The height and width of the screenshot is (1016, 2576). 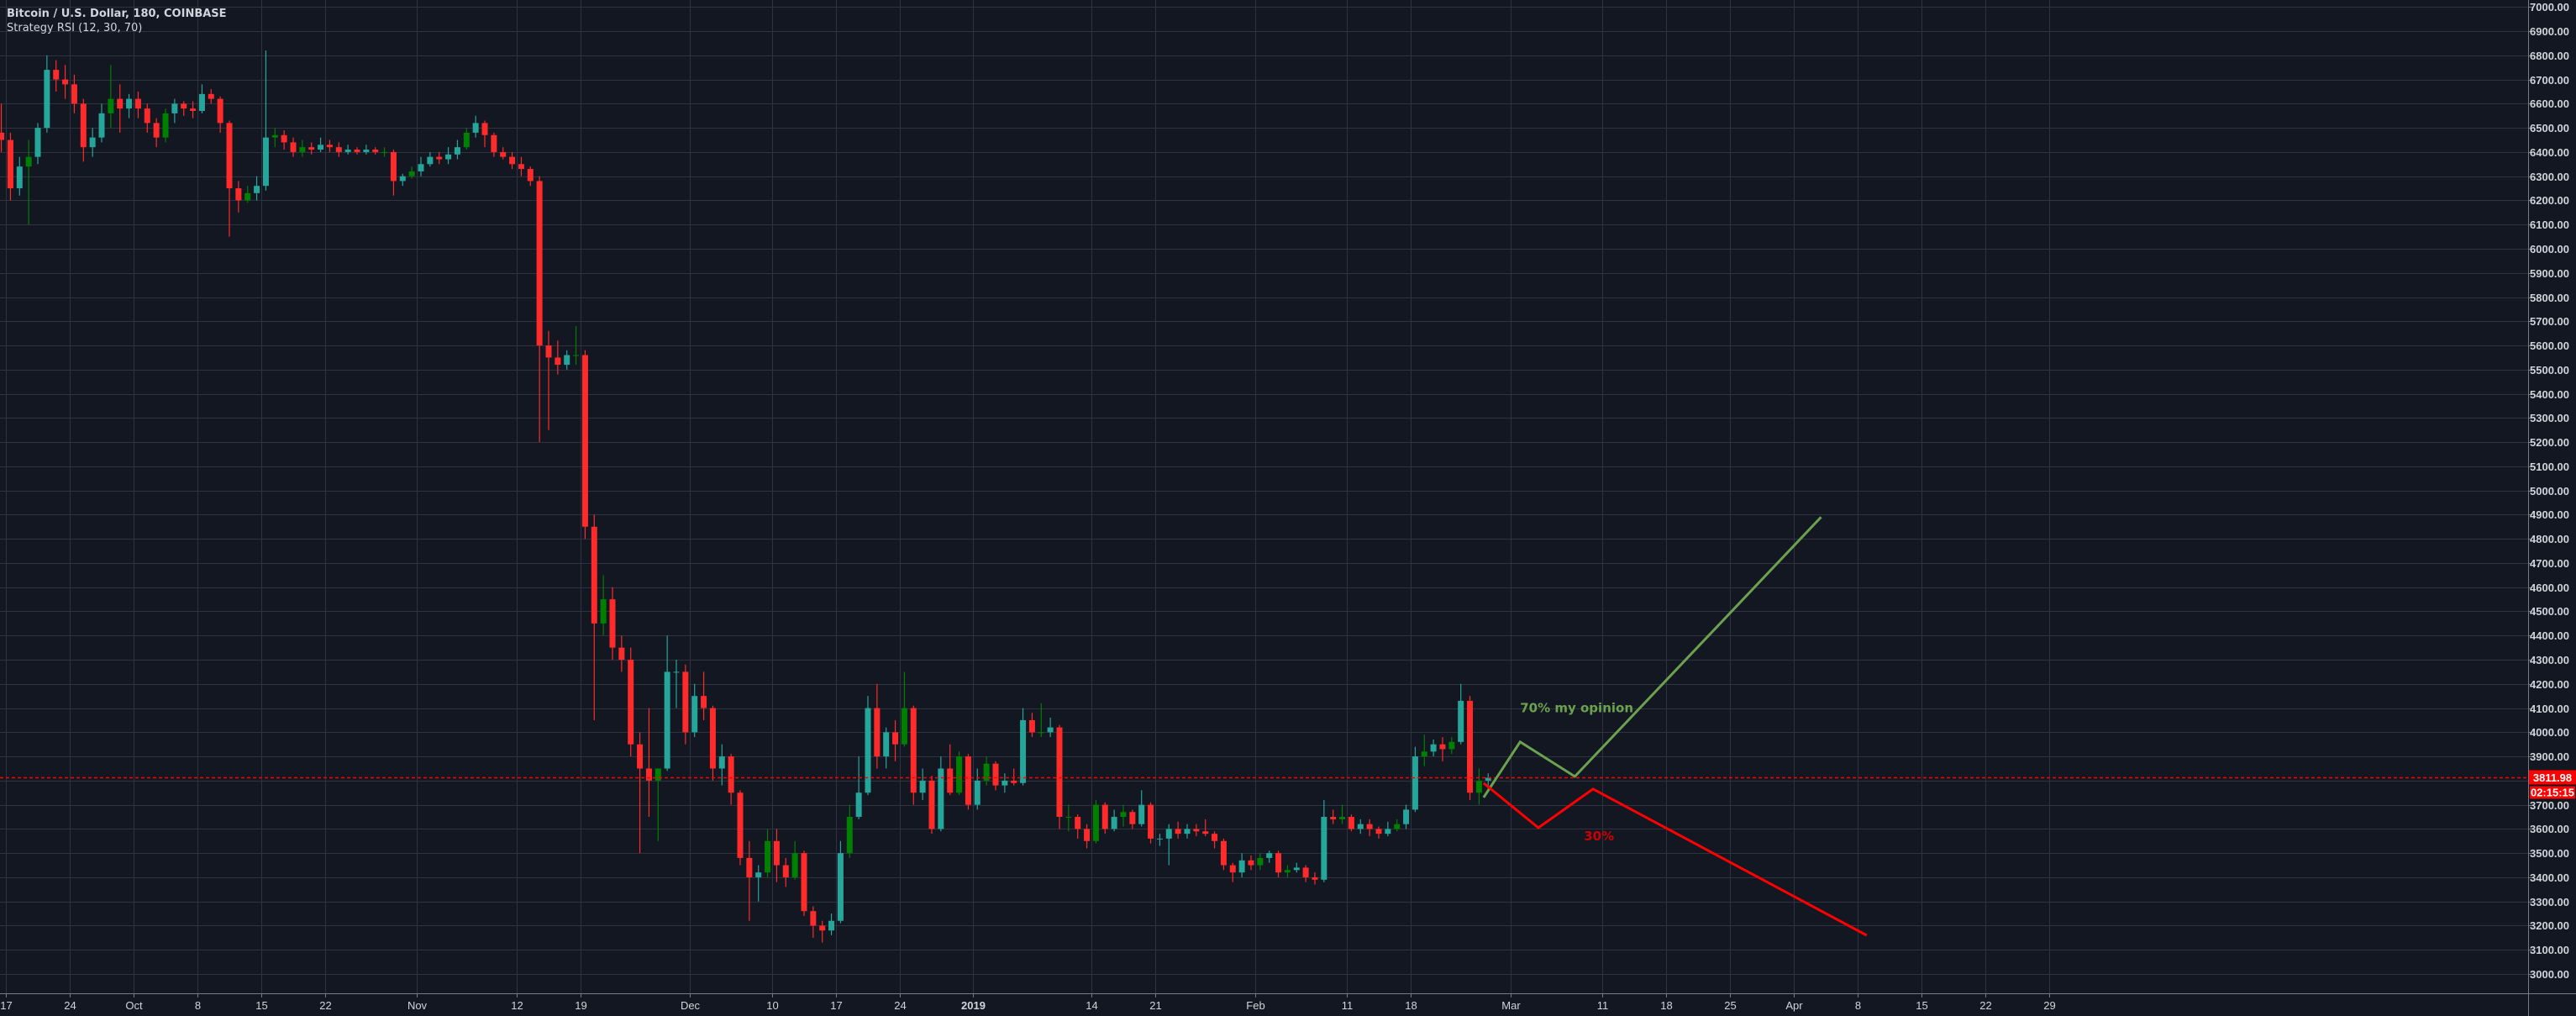 What do you see at coordinates (2549, 709) in the screenshot?
I see `price-tick-label: 4100.00` at bounding box center [2549, 709].